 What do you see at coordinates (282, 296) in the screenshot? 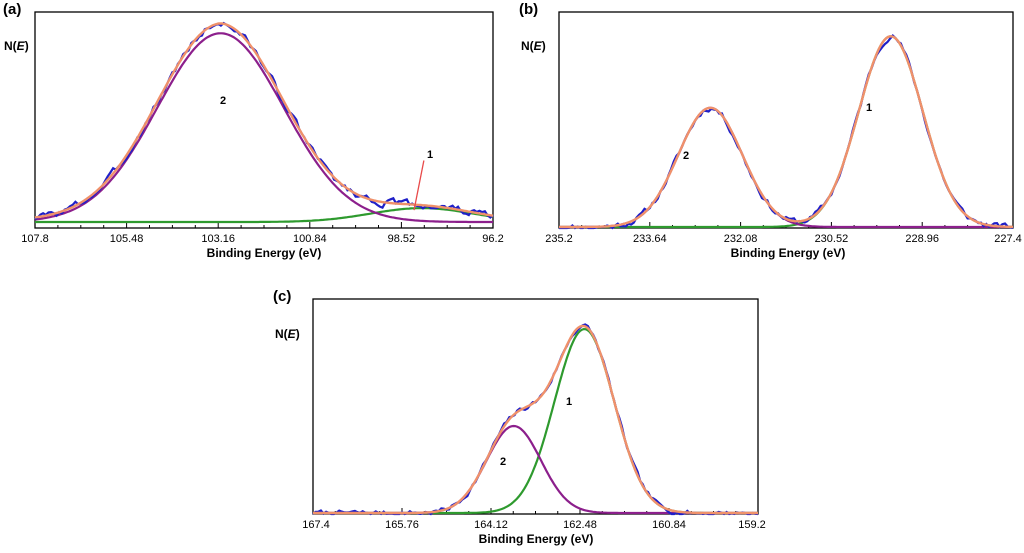
I see `panel-label-c: (c)` at bounding box center [282, 296].